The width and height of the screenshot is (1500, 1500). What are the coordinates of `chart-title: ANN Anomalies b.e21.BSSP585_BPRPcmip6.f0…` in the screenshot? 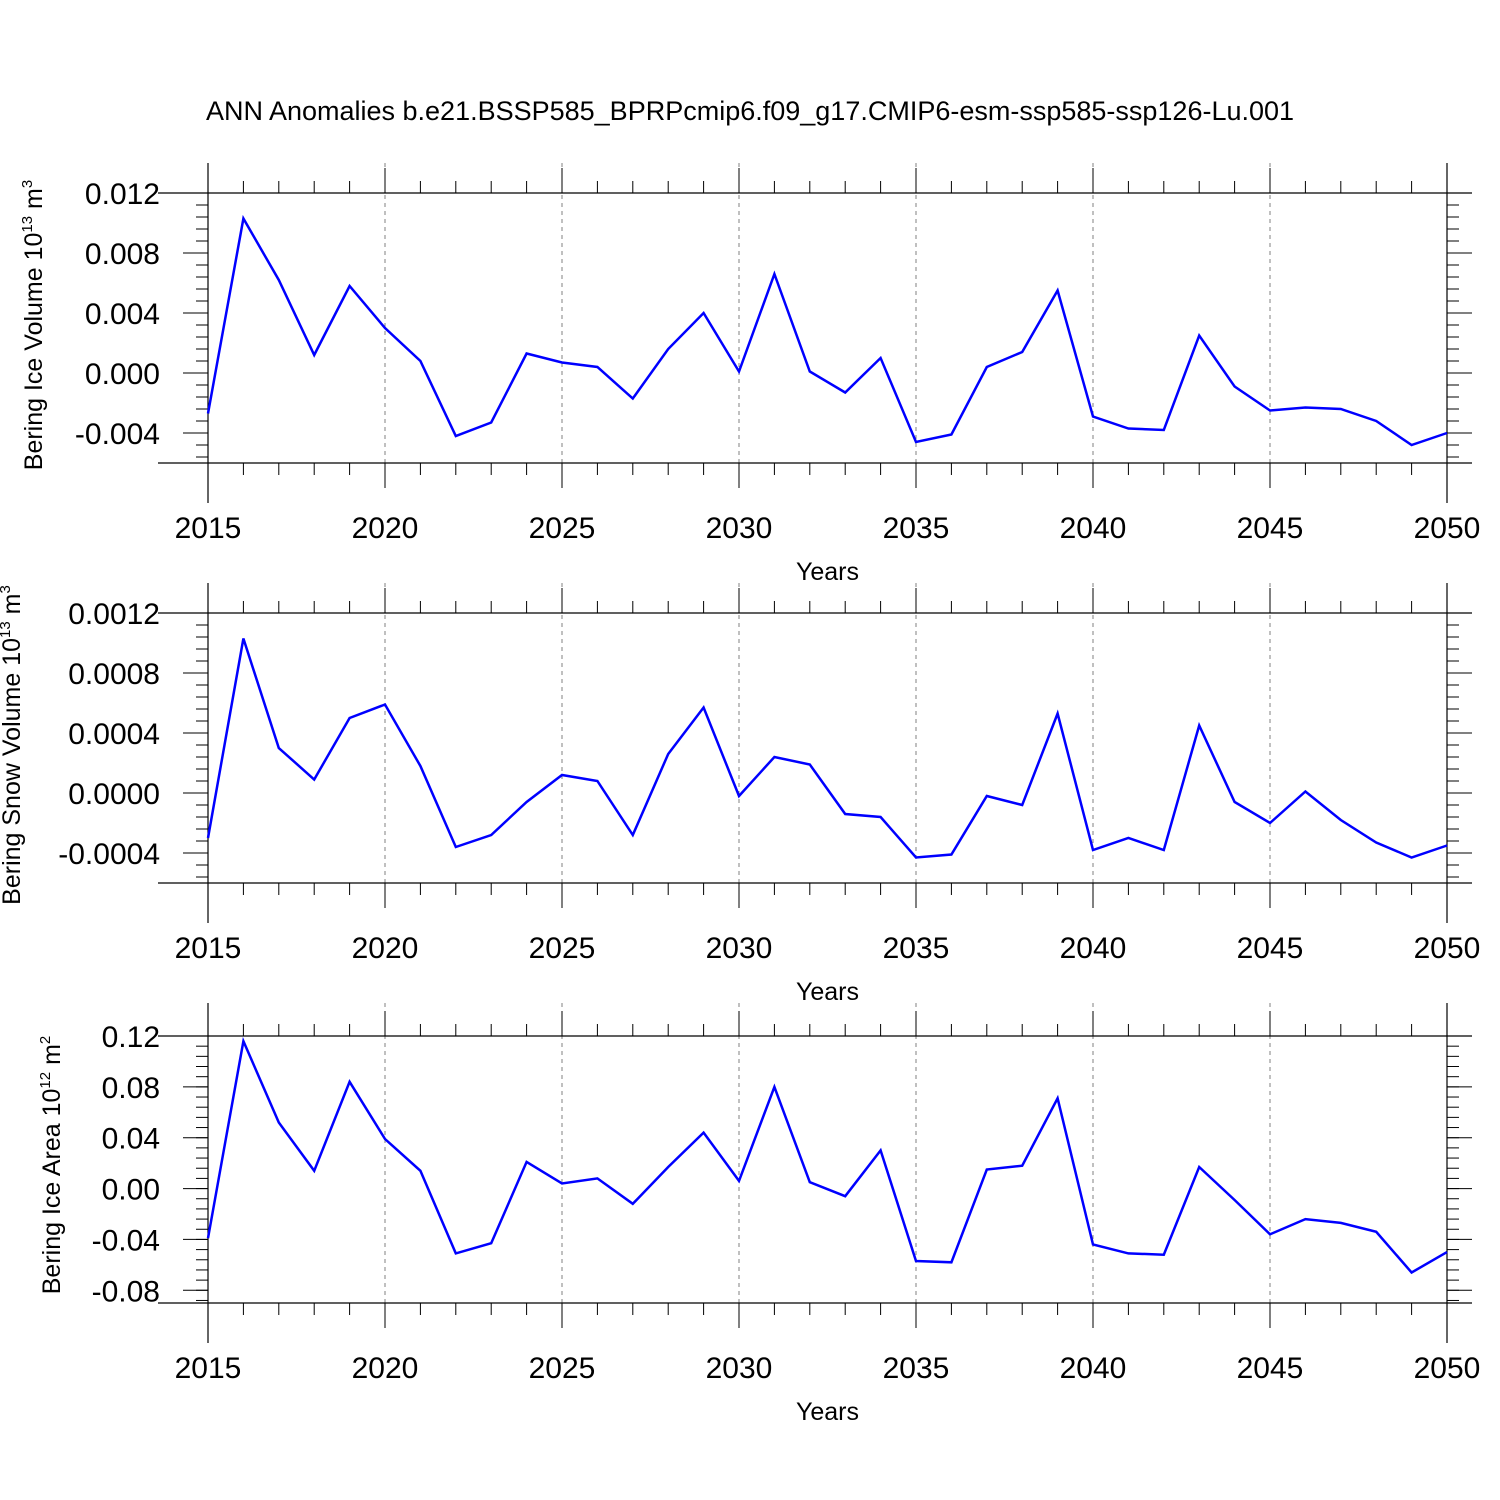 It's located at (750, 111).